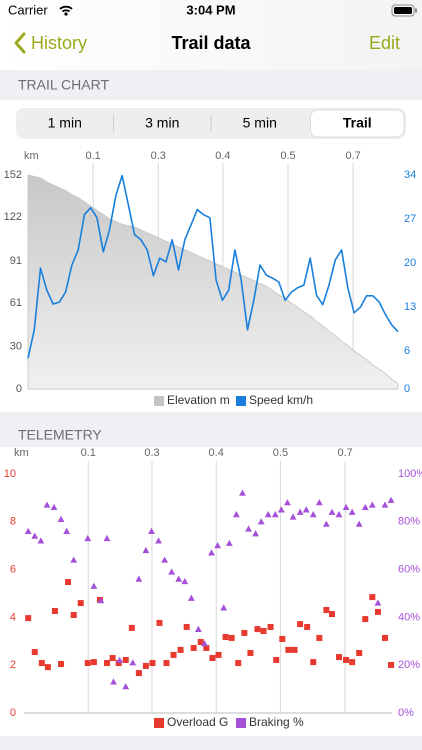  I want to click on segment-option: 5 min, so click(260, 123).